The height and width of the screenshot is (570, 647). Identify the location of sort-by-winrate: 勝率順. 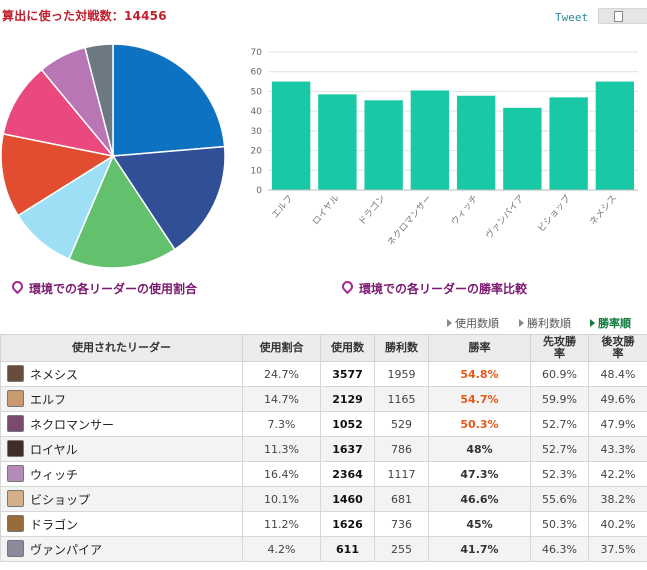
(610, 323).